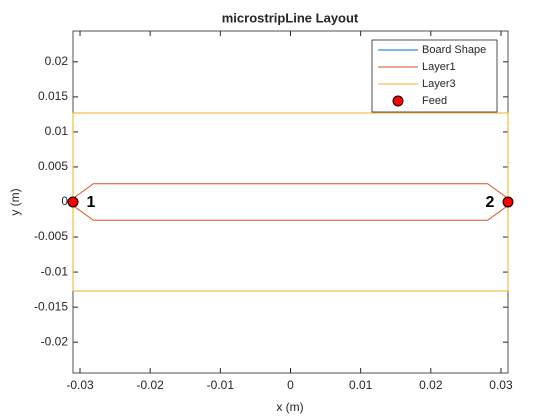 The image size is (560, 420). Describe the element at coordinates (57, 61) in the screenshot. I see `y-tick-label: 0.02` at that location.